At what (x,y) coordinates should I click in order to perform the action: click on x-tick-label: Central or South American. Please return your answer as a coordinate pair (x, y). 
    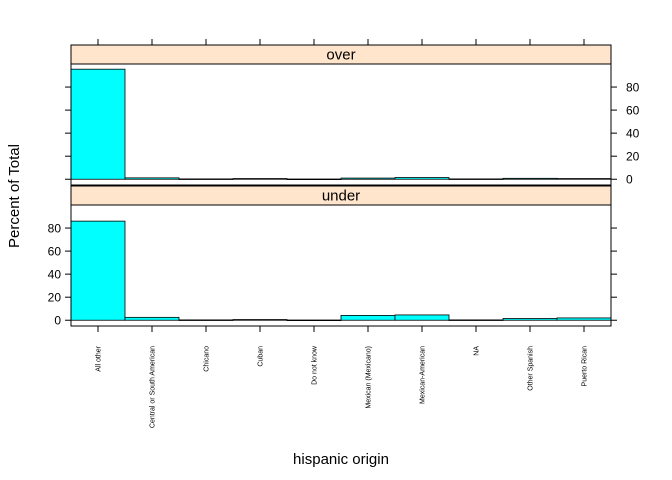
    Looking at the image, I should click on (153, 387).